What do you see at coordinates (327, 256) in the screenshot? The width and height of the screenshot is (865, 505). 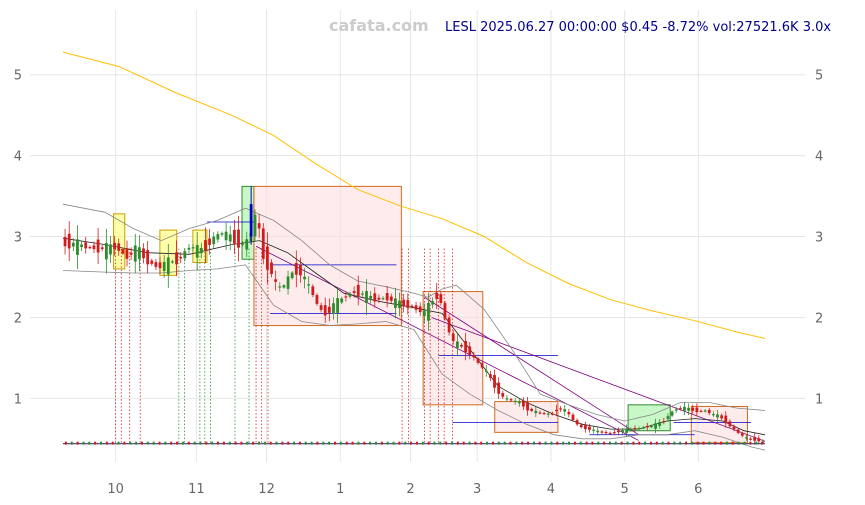 I see `range-box-red` at bounding box center [327, 256].